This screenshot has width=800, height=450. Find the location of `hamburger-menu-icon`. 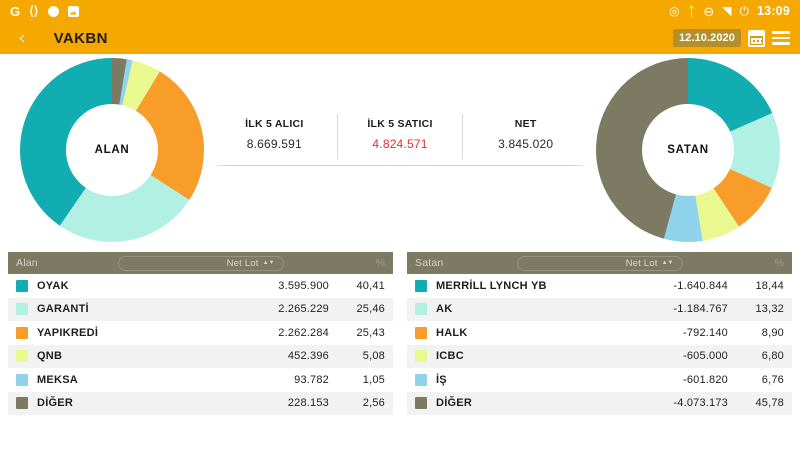

hamburger-menu-icon is located at coordinates (781, 38).